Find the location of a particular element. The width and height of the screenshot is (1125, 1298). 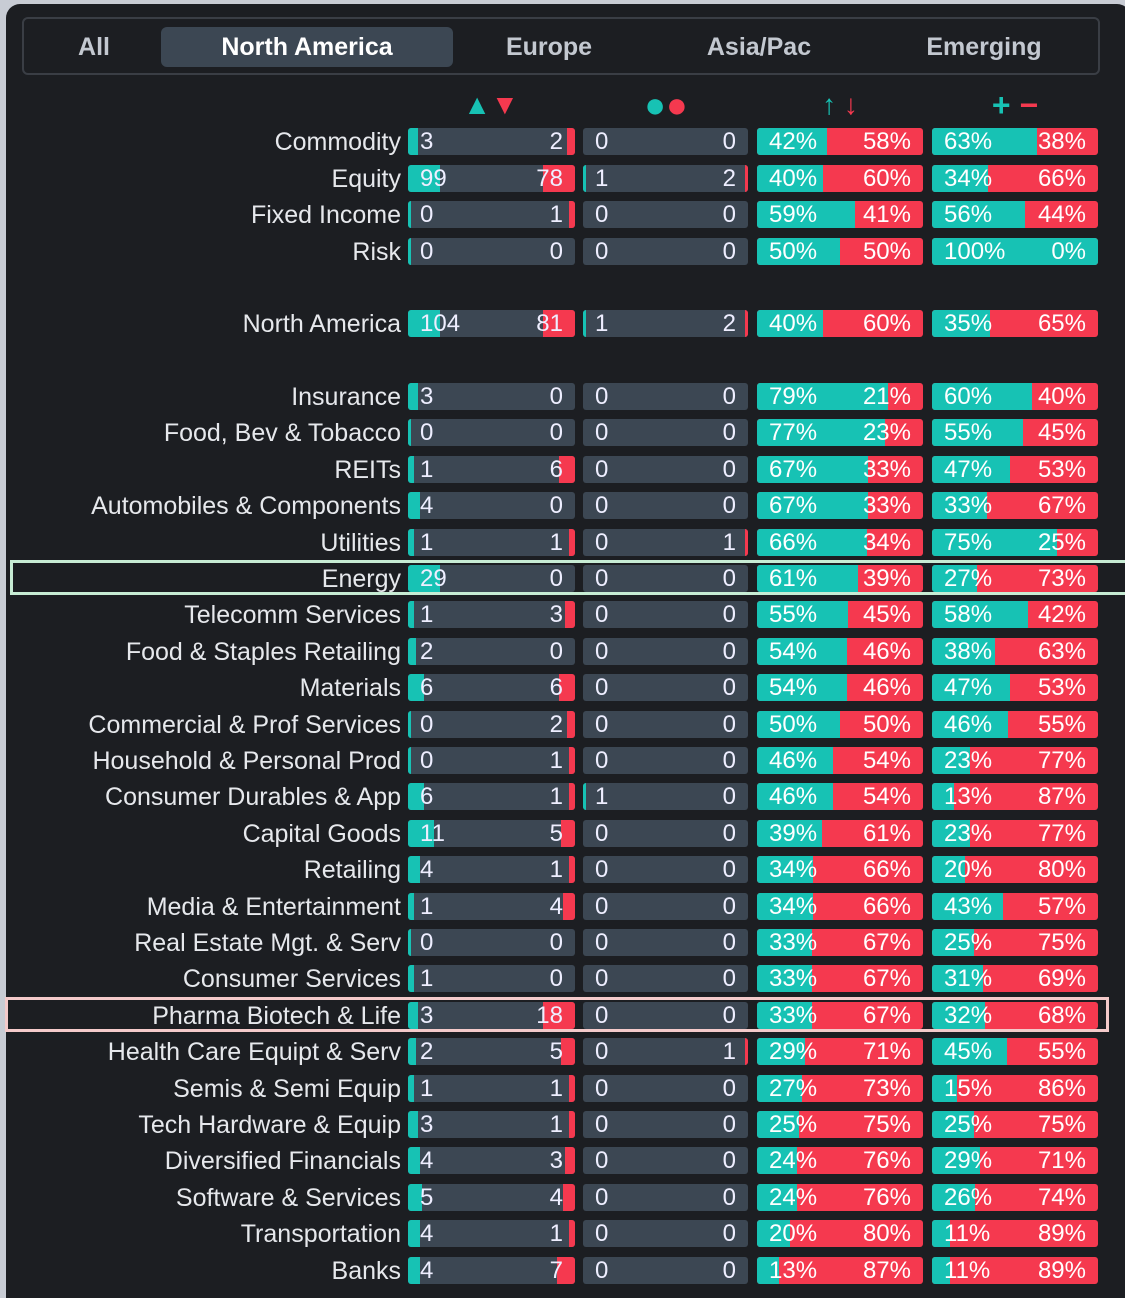

plus-pct: 43% is located at coordinates (968, 906).